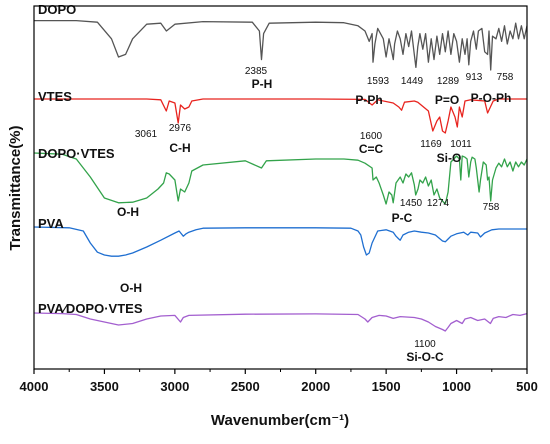  Describe the element at coordinates (315, 386) in the screenshot. I see `x-tick-label-4: 2000` at that location.